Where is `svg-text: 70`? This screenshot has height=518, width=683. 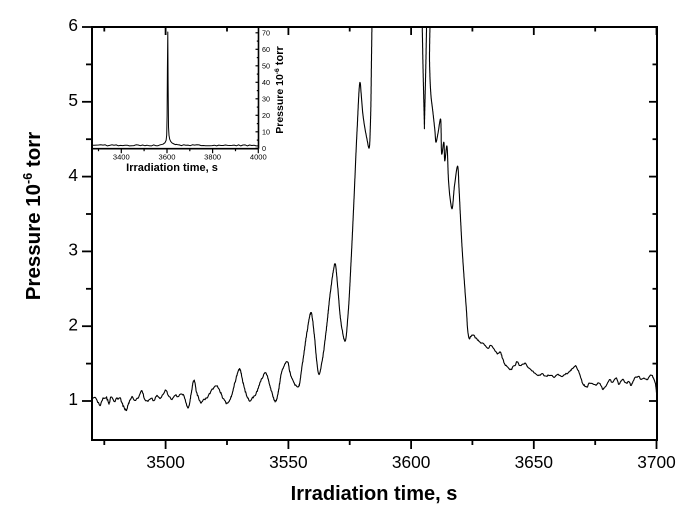
svg-text: 70 is located at coordinates (266, 32).